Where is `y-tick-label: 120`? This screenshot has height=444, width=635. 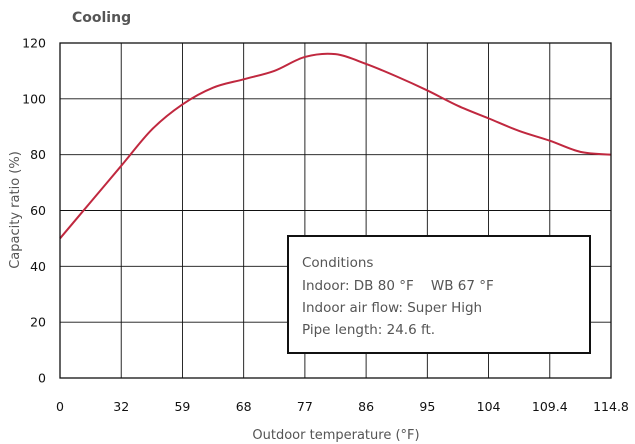 y-tick-label: 120 is located at coordinates (34, 43).